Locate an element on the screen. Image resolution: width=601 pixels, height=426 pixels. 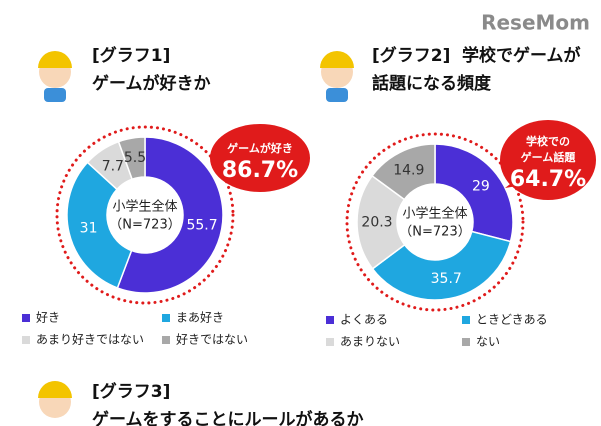
legend-label: 好き is located at coordinates (48, 318).